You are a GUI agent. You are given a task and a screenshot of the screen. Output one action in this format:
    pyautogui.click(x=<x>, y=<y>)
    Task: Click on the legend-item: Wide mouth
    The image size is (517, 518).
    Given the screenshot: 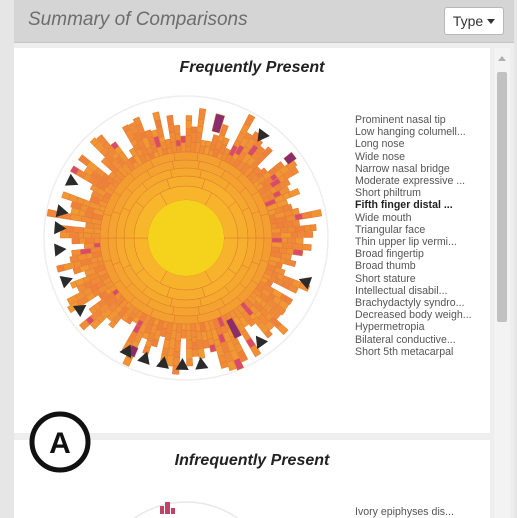 What is the action you would take?
    pyautogui.click(x=383, y=217)
    